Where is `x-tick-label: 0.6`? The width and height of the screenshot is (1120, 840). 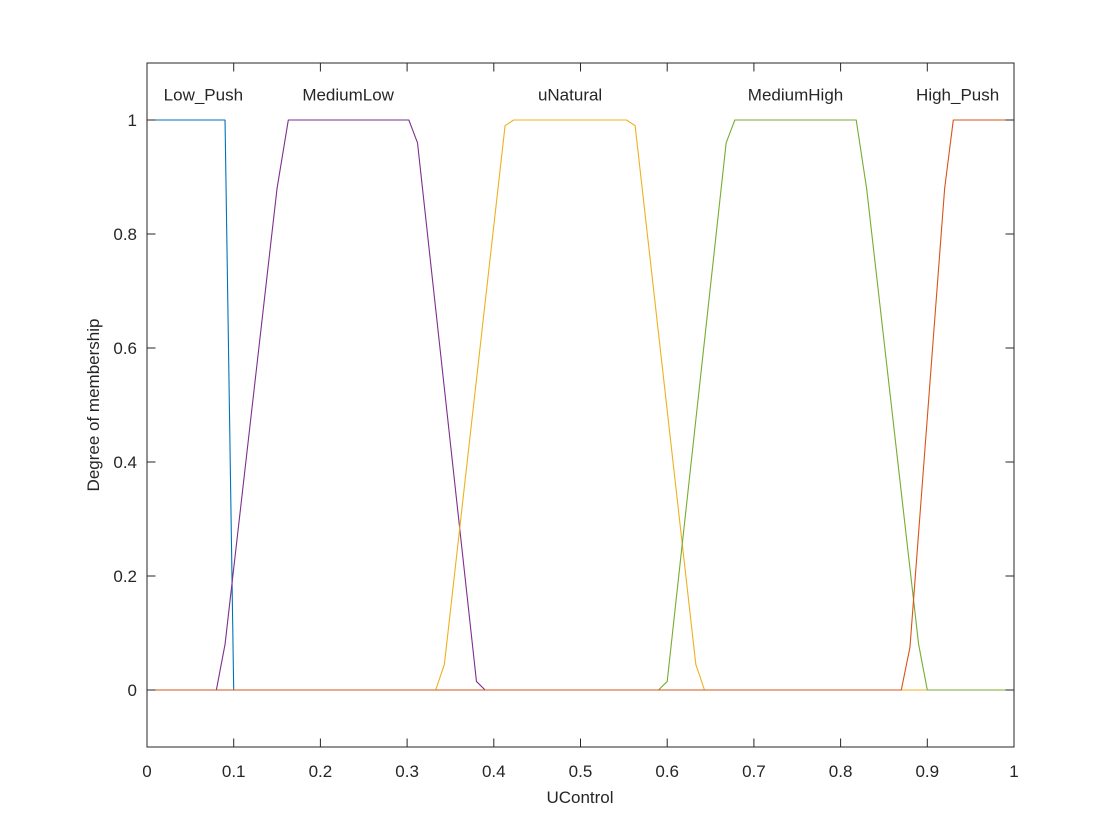 x-tick-label: 0.6 is located at coordinates (667, 771).